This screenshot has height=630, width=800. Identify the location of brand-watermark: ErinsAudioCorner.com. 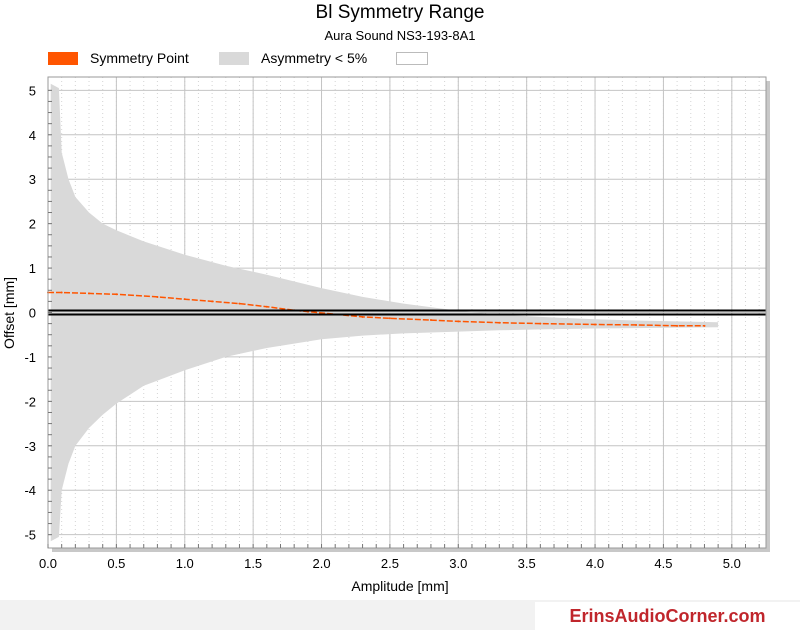
(667, 616).